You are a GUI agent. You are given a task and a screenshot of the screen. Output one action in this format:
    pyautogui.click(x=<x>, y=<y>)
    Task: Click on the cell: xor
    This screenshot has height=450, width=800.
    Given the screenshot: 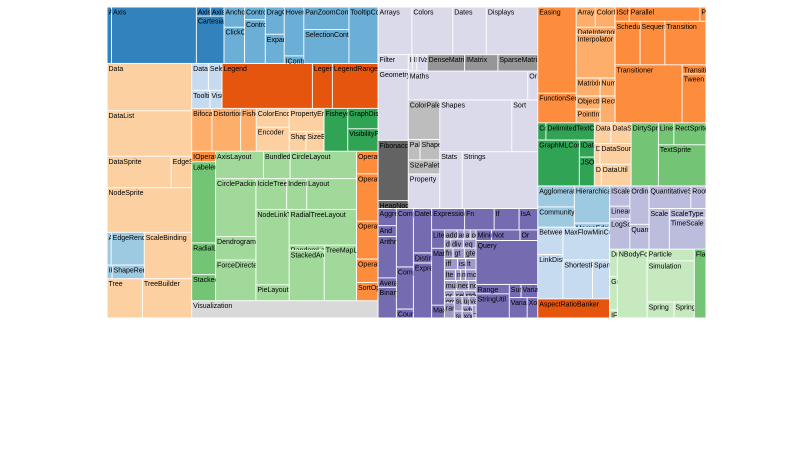 What is the action you would take?
    pyautogui.click(x=467, y=314)
    